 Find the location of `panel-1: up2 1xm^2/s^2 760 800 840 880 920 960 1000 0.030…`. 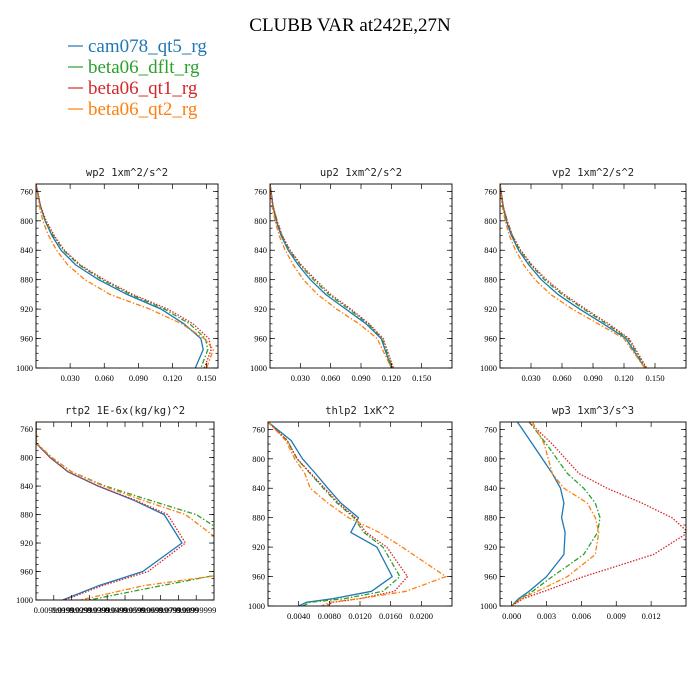

panel-1: up2 1xm^2/s^2 760 800 840 880 920 960 1000 0.030… is located at coordinates (351, 275).